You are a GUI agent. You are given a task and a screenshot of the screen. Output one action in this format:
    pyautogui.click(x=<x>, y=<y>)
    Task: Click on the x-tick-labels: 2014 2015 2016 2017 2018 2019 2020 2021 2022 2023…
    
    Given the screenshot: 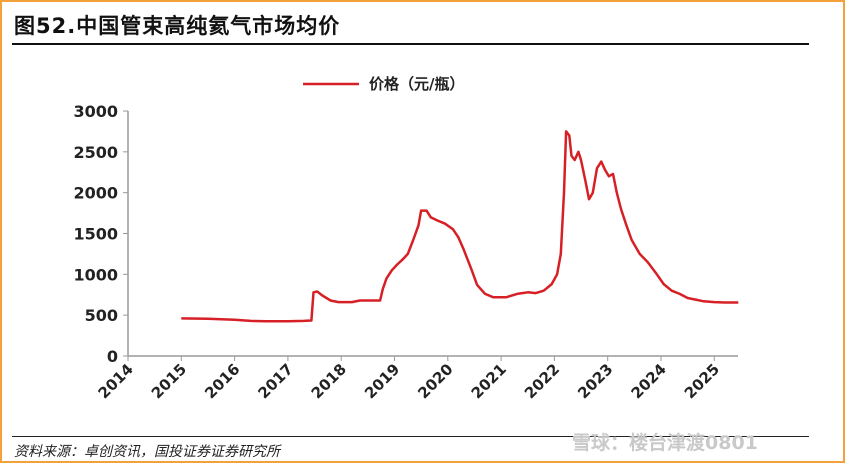 What is the action you would take?
    pyautogui.click(x=409, y=381)
    